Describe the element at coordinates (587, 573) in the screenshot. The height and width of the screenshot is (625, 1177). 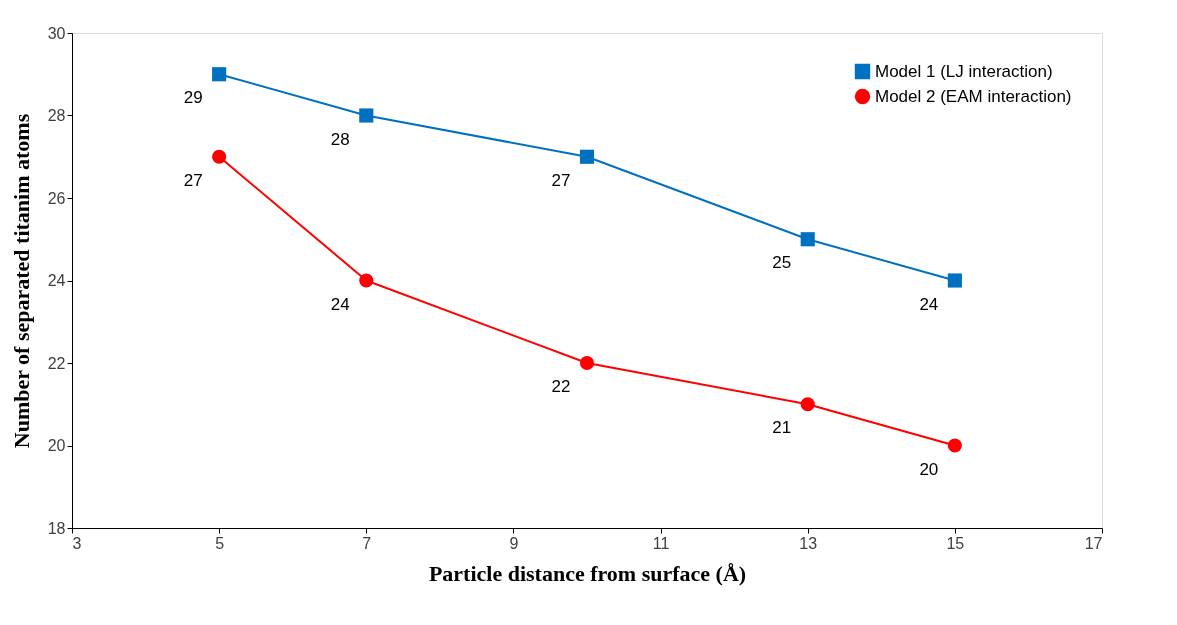
I see `x-axis-title: Particle distance from surface (Å)` at that location.